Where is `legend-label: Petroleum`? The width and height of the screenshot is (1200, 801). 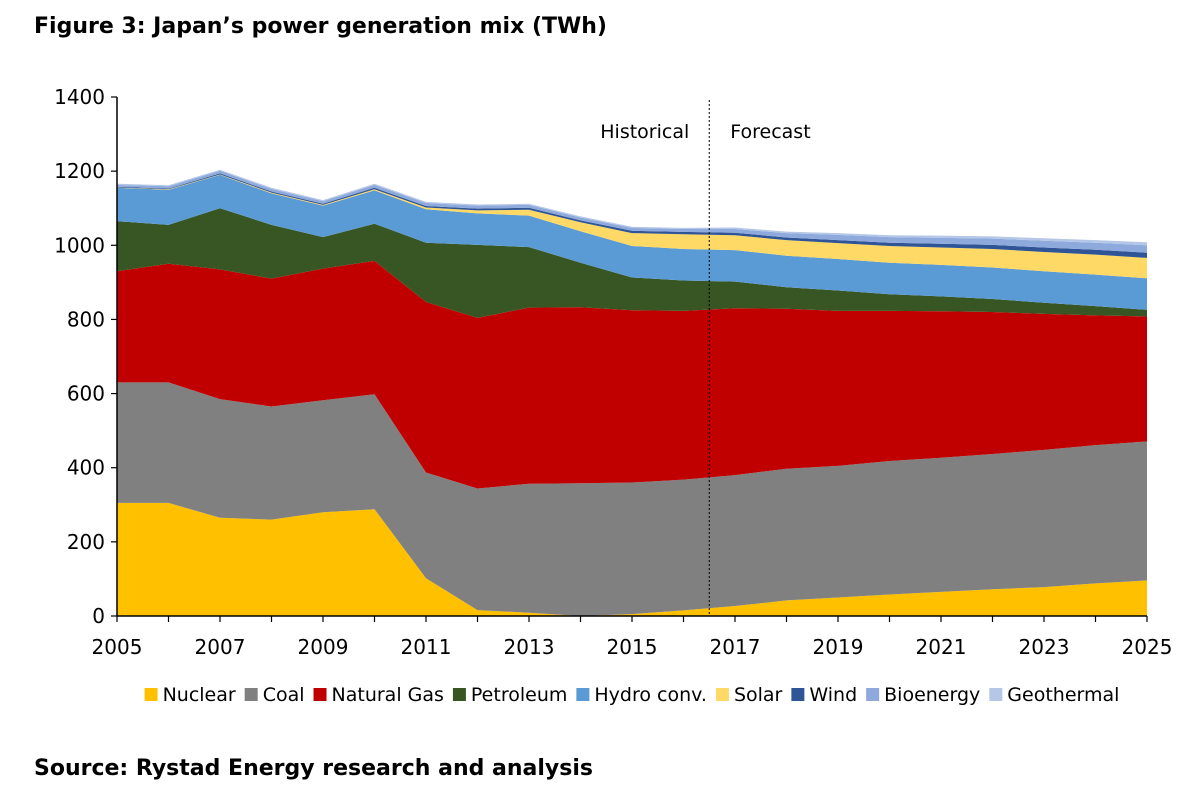 legend-label: Petroleum is located at coordinates (519, 695).